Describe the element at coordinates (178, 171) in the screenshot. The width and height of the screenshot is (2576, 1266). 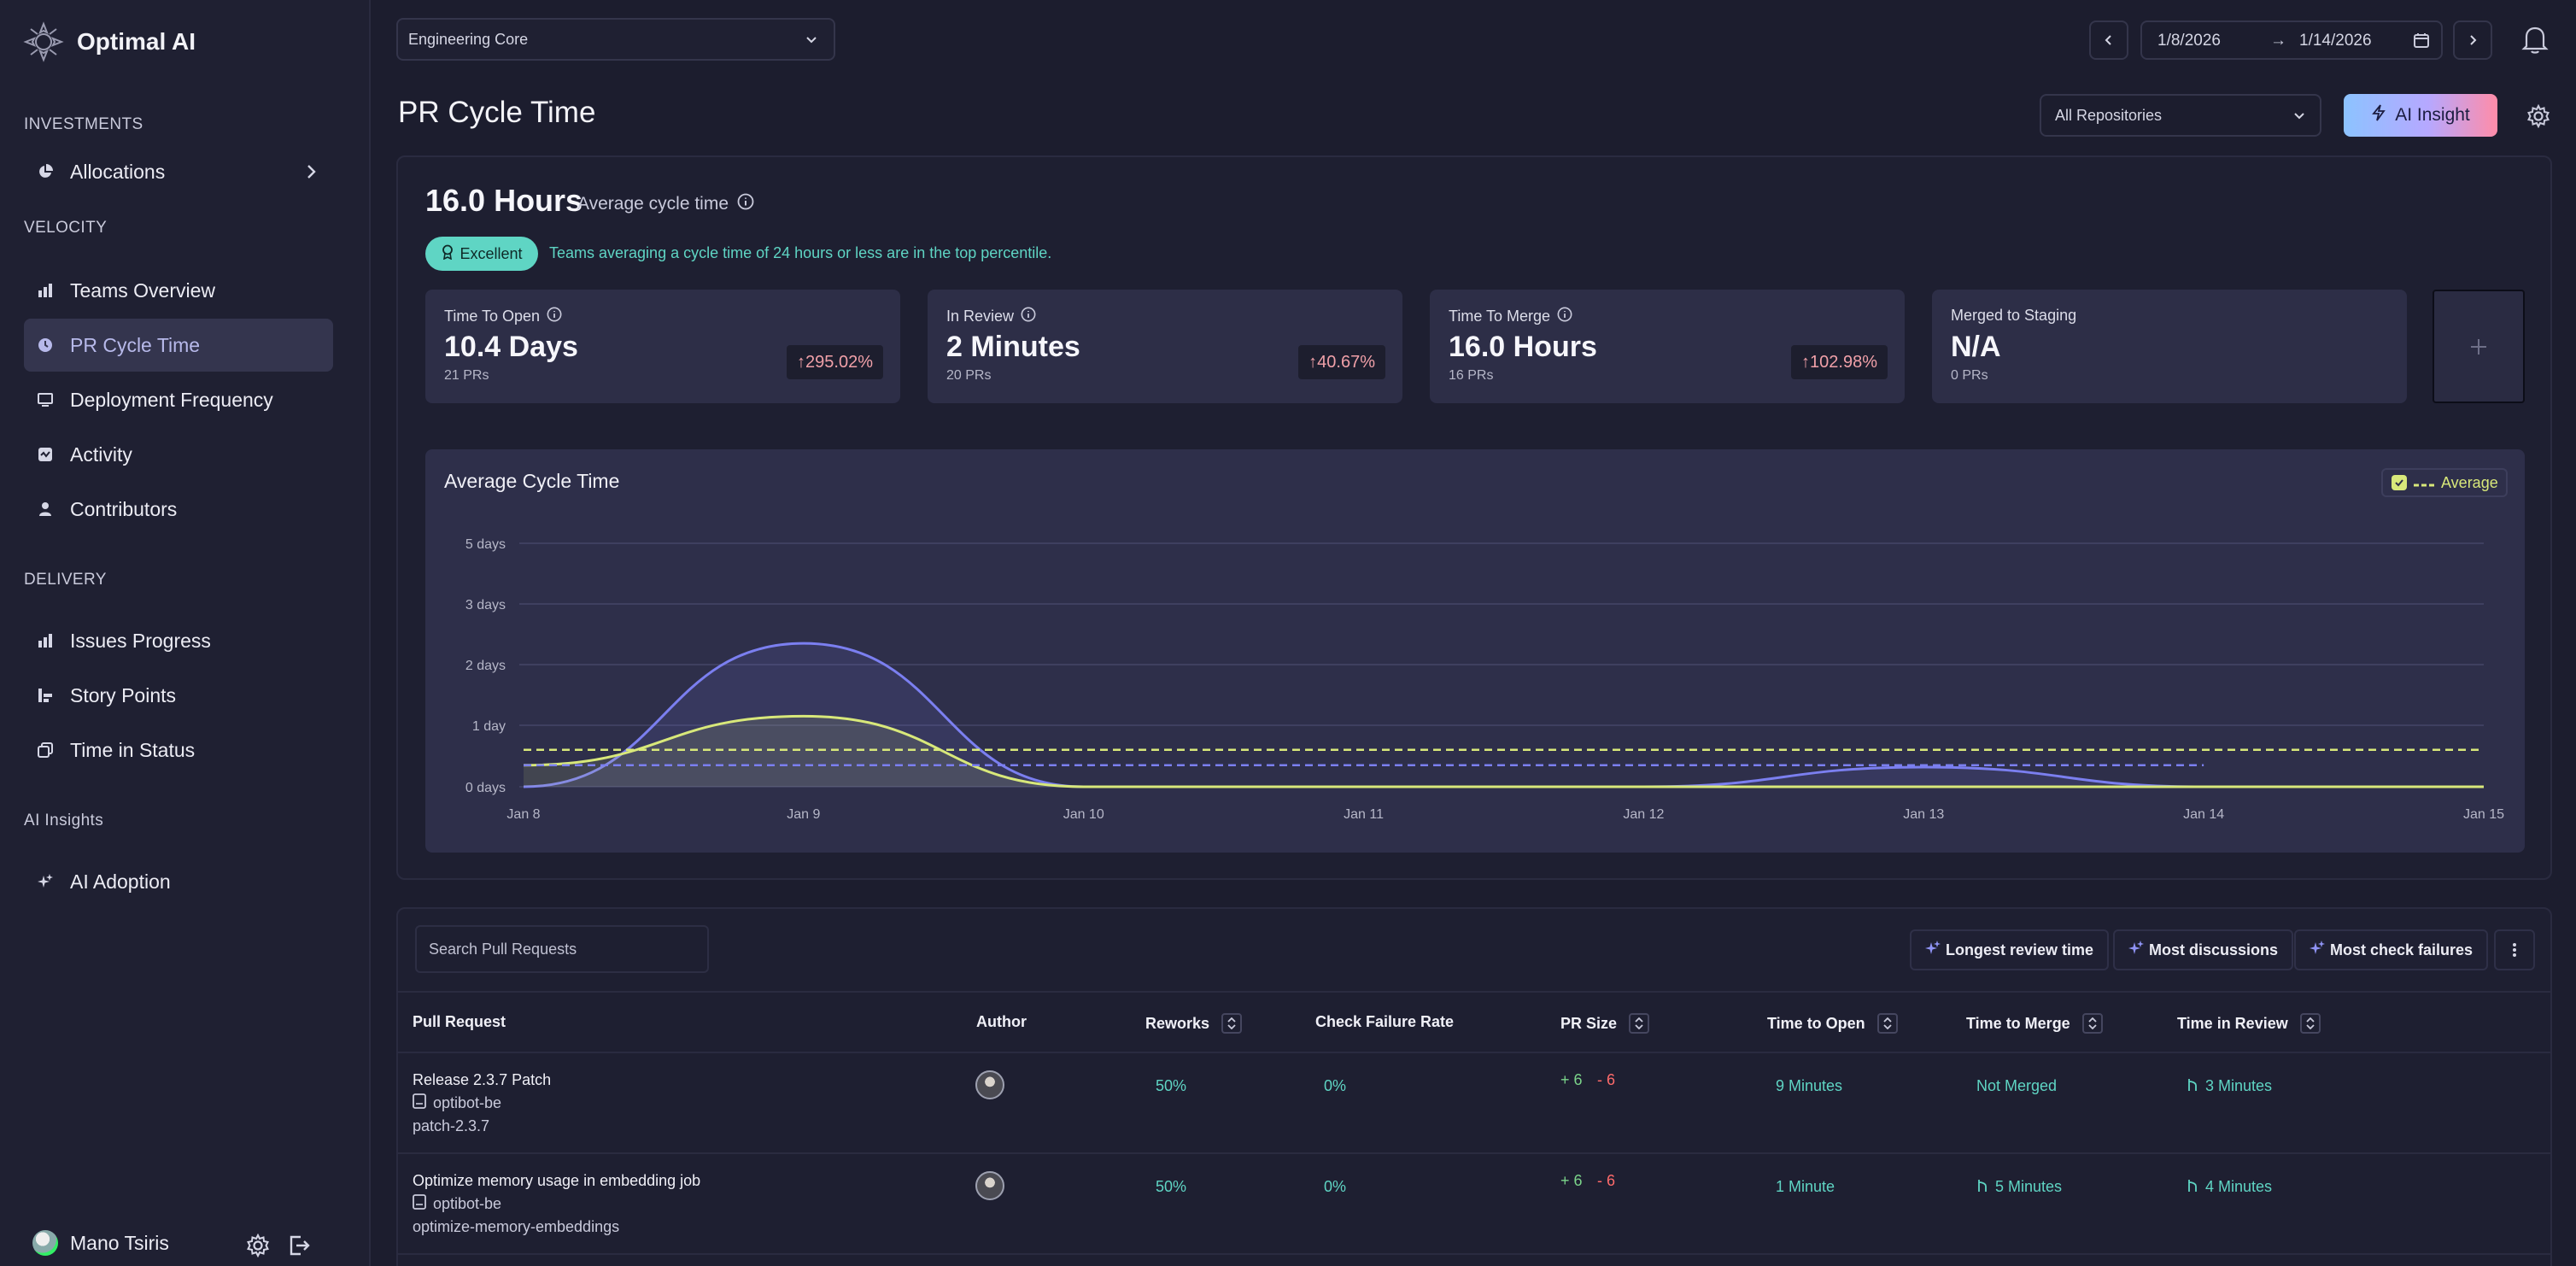
I see `sidebar-item-allocations: Allocations` at that location.